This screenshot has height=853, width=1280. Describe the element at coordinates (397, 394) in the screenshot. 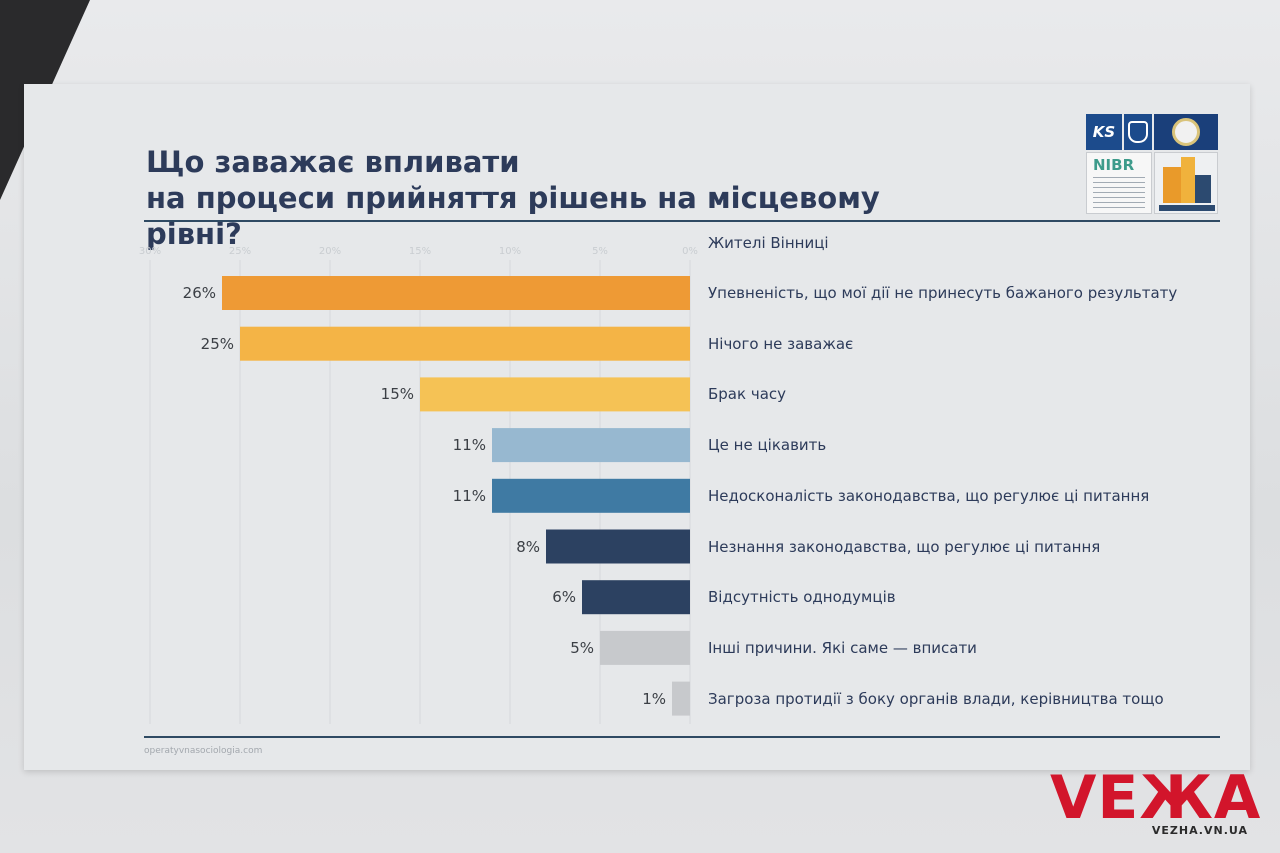

I see `bar-value-label: 15%` at that location.